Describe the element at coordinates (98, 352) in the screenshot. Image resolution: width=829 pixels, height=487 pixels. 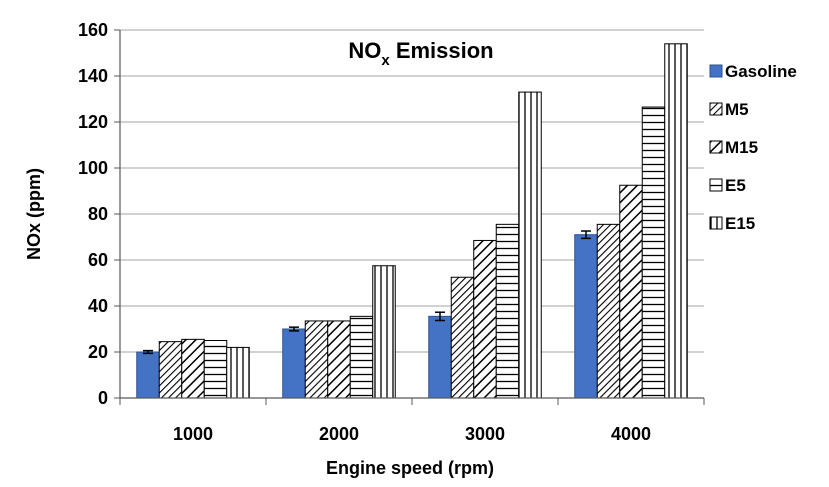
I see `y-tick-label: 20` at that location.